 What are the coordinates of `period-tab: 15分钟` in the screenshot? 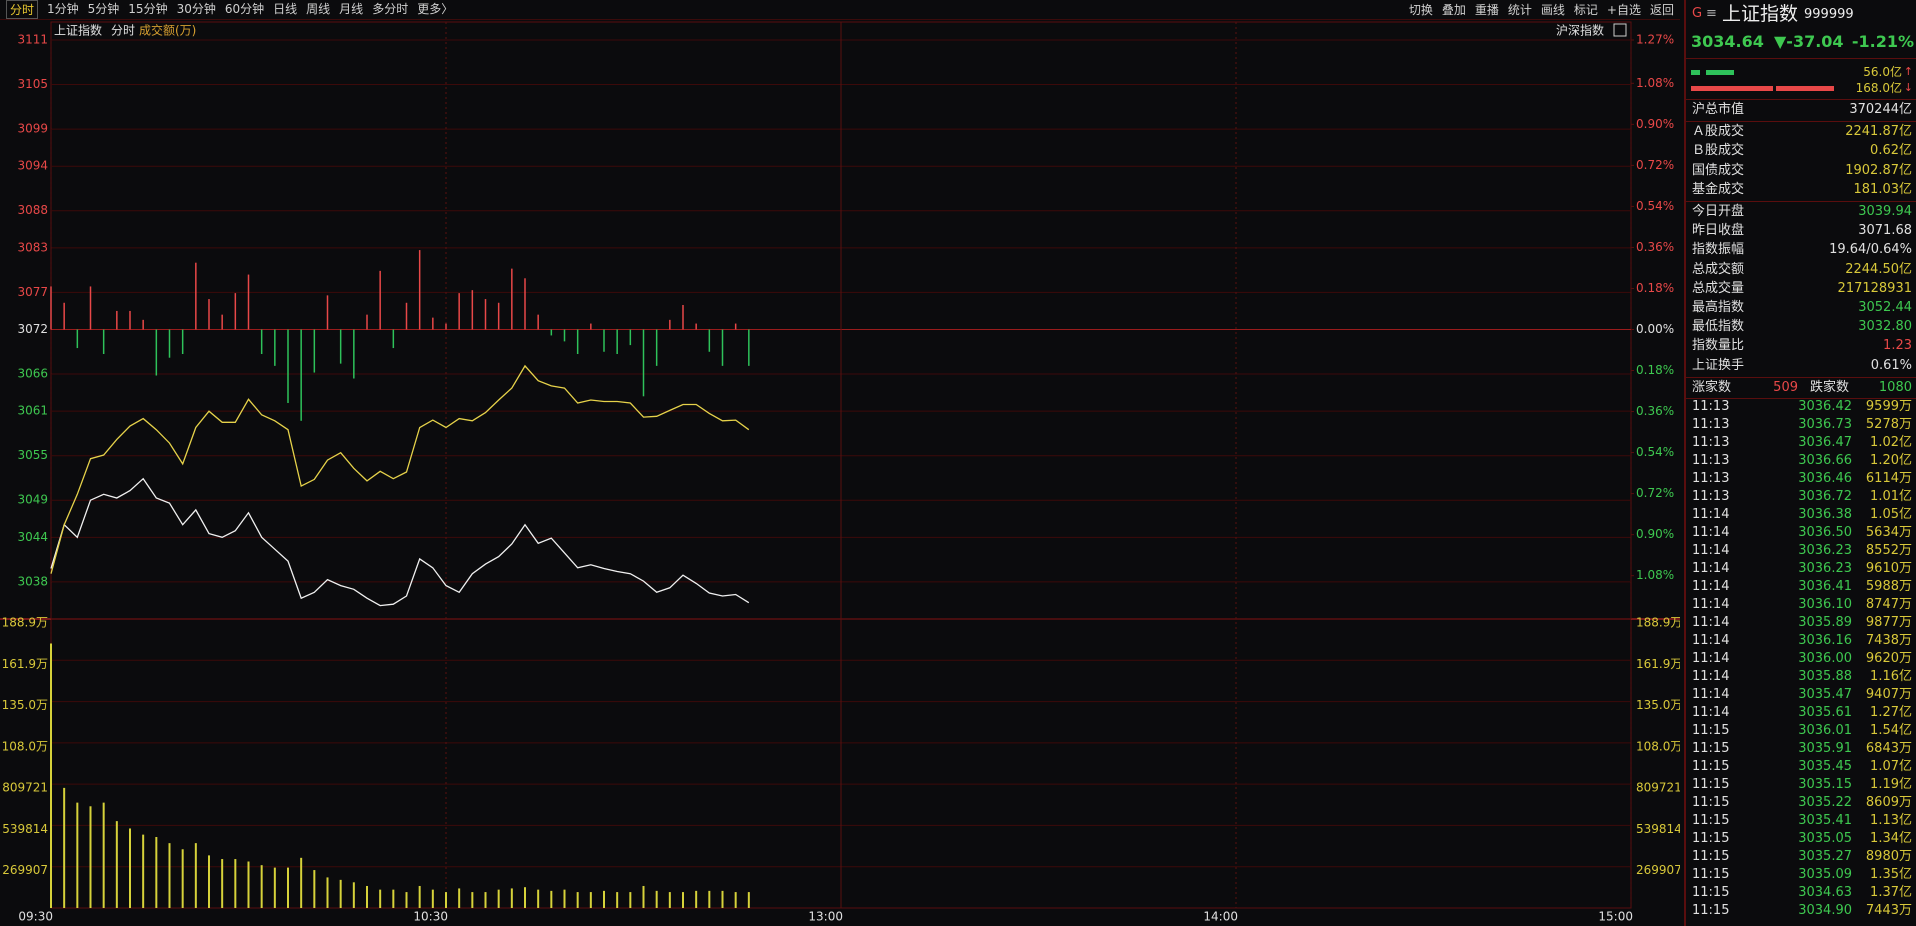 It's located at (148, 9).